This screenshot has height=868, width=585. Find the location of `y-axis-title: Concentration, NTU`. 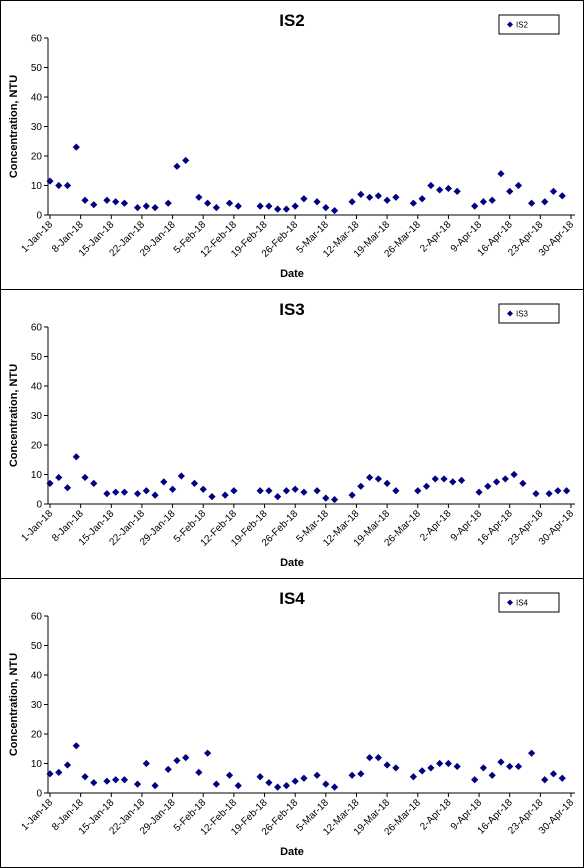

y-axis-title: Concentration, NTU is located at coordinates (14, 415).